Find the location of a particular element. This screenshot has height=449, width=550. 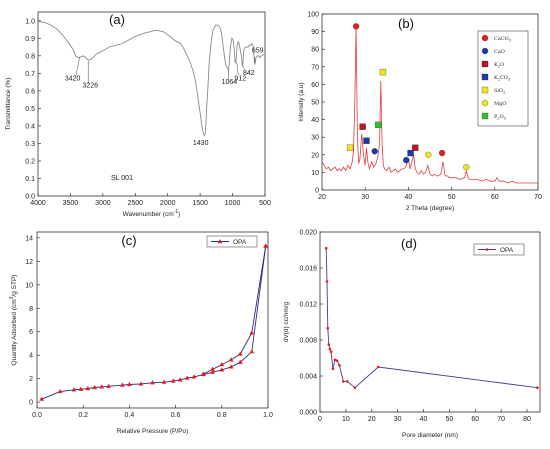

y-tick-label: 0.0 is located at coordinates (30, 197).